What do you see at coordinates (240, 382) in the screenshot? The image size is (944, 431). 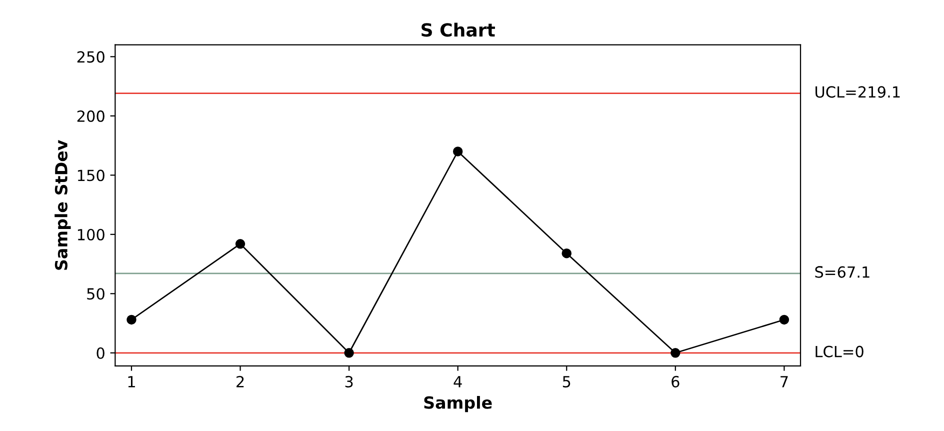 I see `x-tick-label: 2` at bounding box center [240, 382].